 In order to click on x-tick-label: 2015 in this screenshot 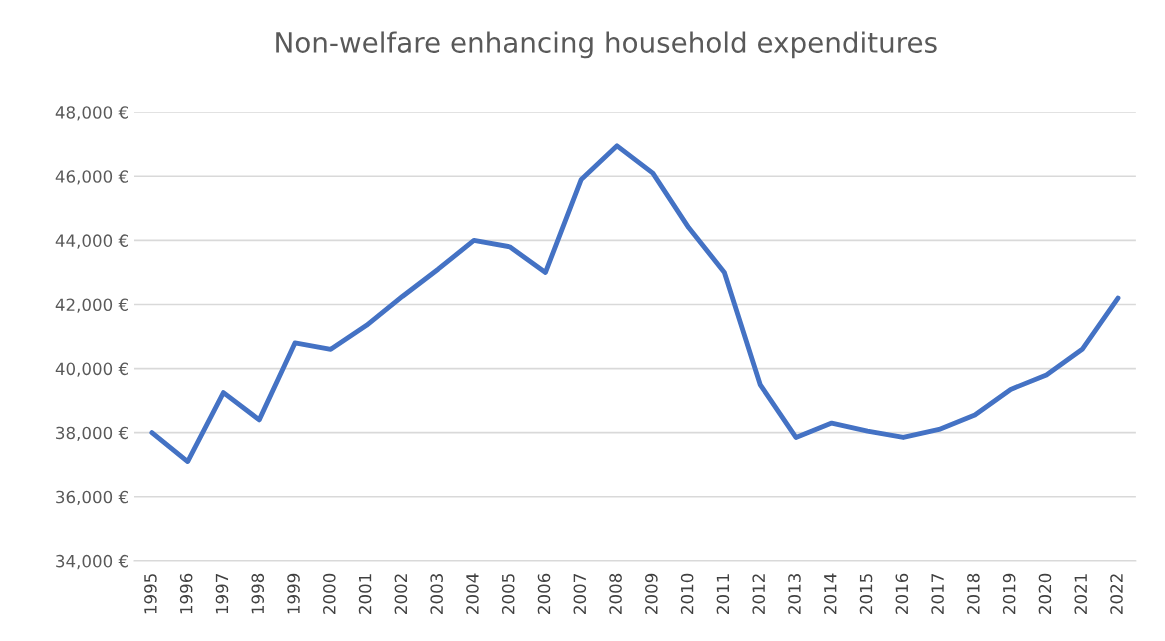, I will do `click(866, 594)`.